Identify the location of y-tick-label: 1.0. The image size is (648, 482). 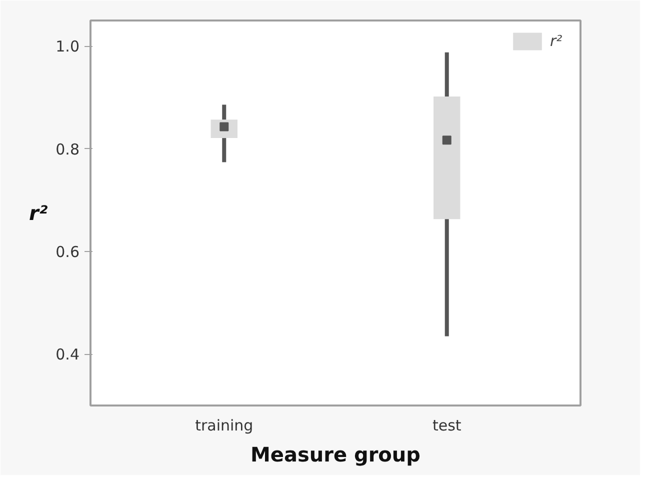
(68, 47).